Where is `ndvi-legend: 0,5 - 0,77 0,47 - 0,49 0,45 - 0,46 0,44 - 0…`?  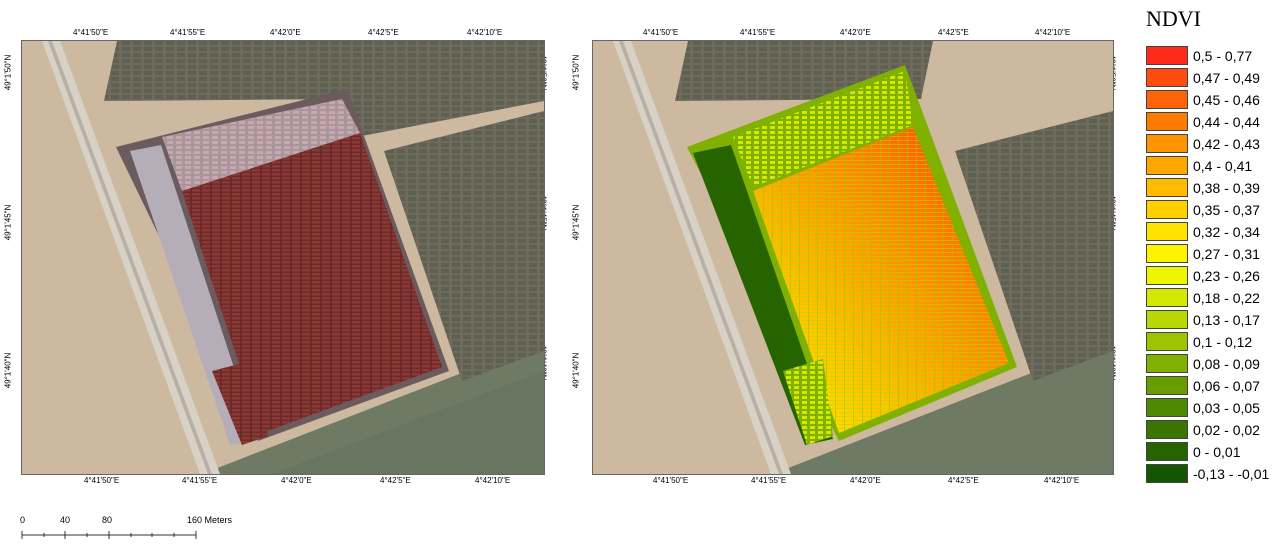 ndvi-legend: 0,5 - 0,77 0,47 - 0,49 0,45 - 0,46 0,44 - 0… is located at coordinates (1215, 265).